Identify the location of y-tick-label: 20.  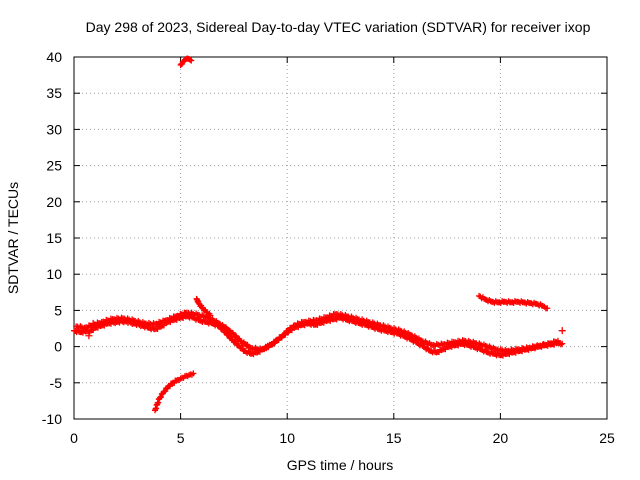
(54, 202).